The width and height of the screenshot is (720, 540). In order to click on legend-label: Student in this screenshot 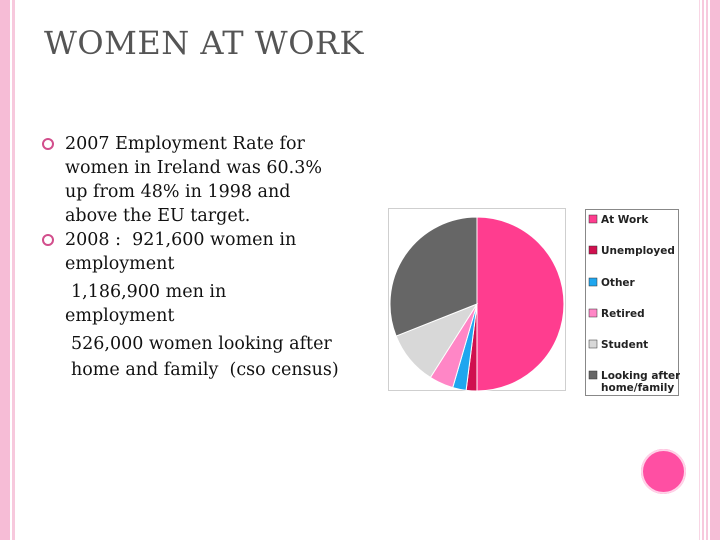, I will do `click(624, 345)`.